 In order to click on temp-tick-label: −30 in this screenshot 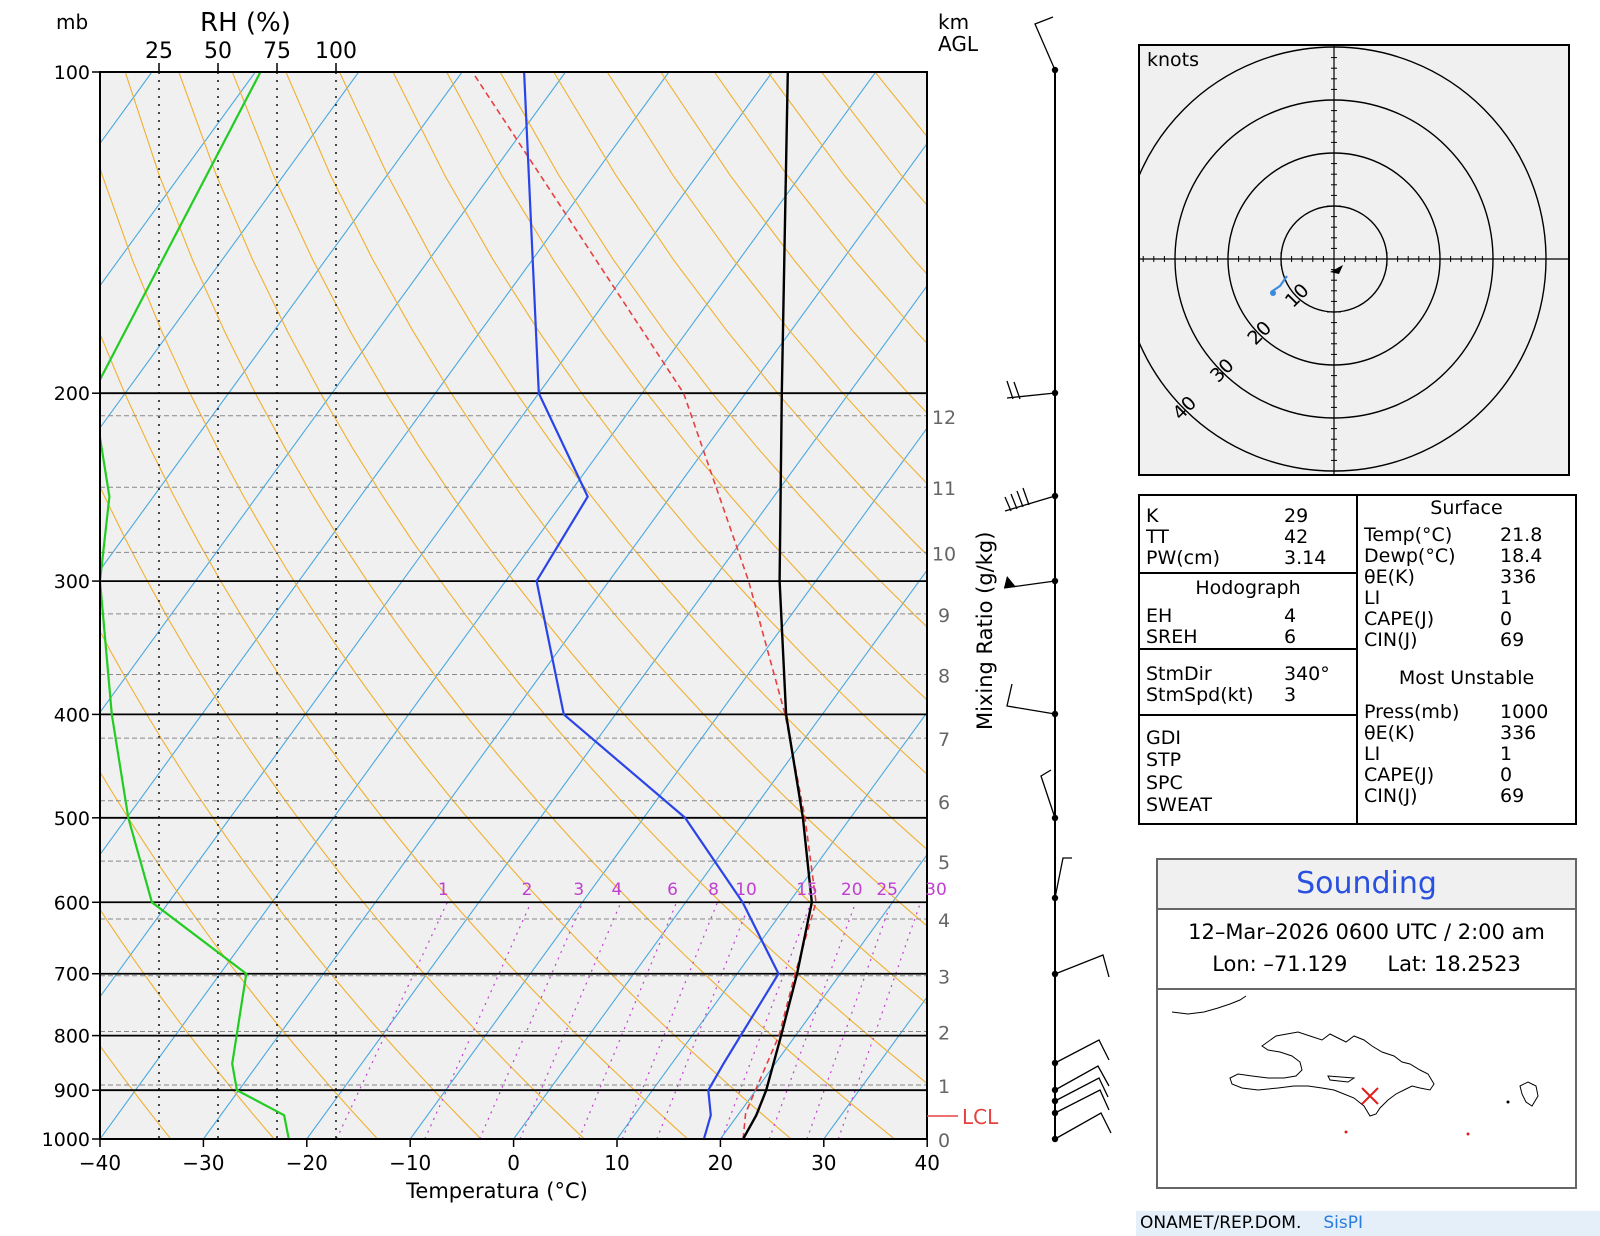, I will do `click(203, 1163)`.